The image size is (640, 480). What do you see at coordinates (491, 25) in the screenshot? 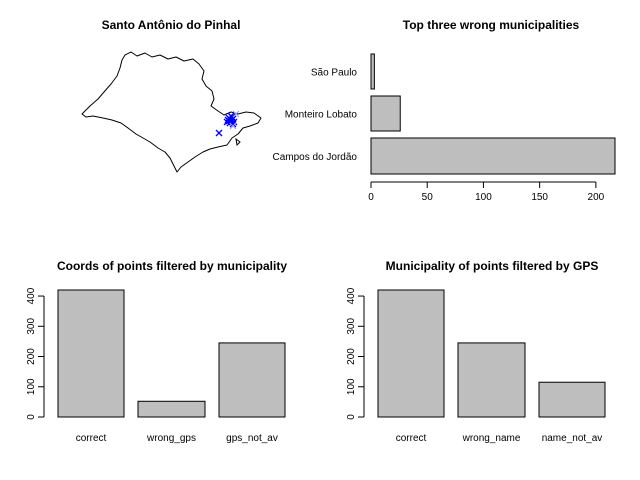
I see `hbar-title: Top three wrong municipalities` at bounding box center [491, 25].